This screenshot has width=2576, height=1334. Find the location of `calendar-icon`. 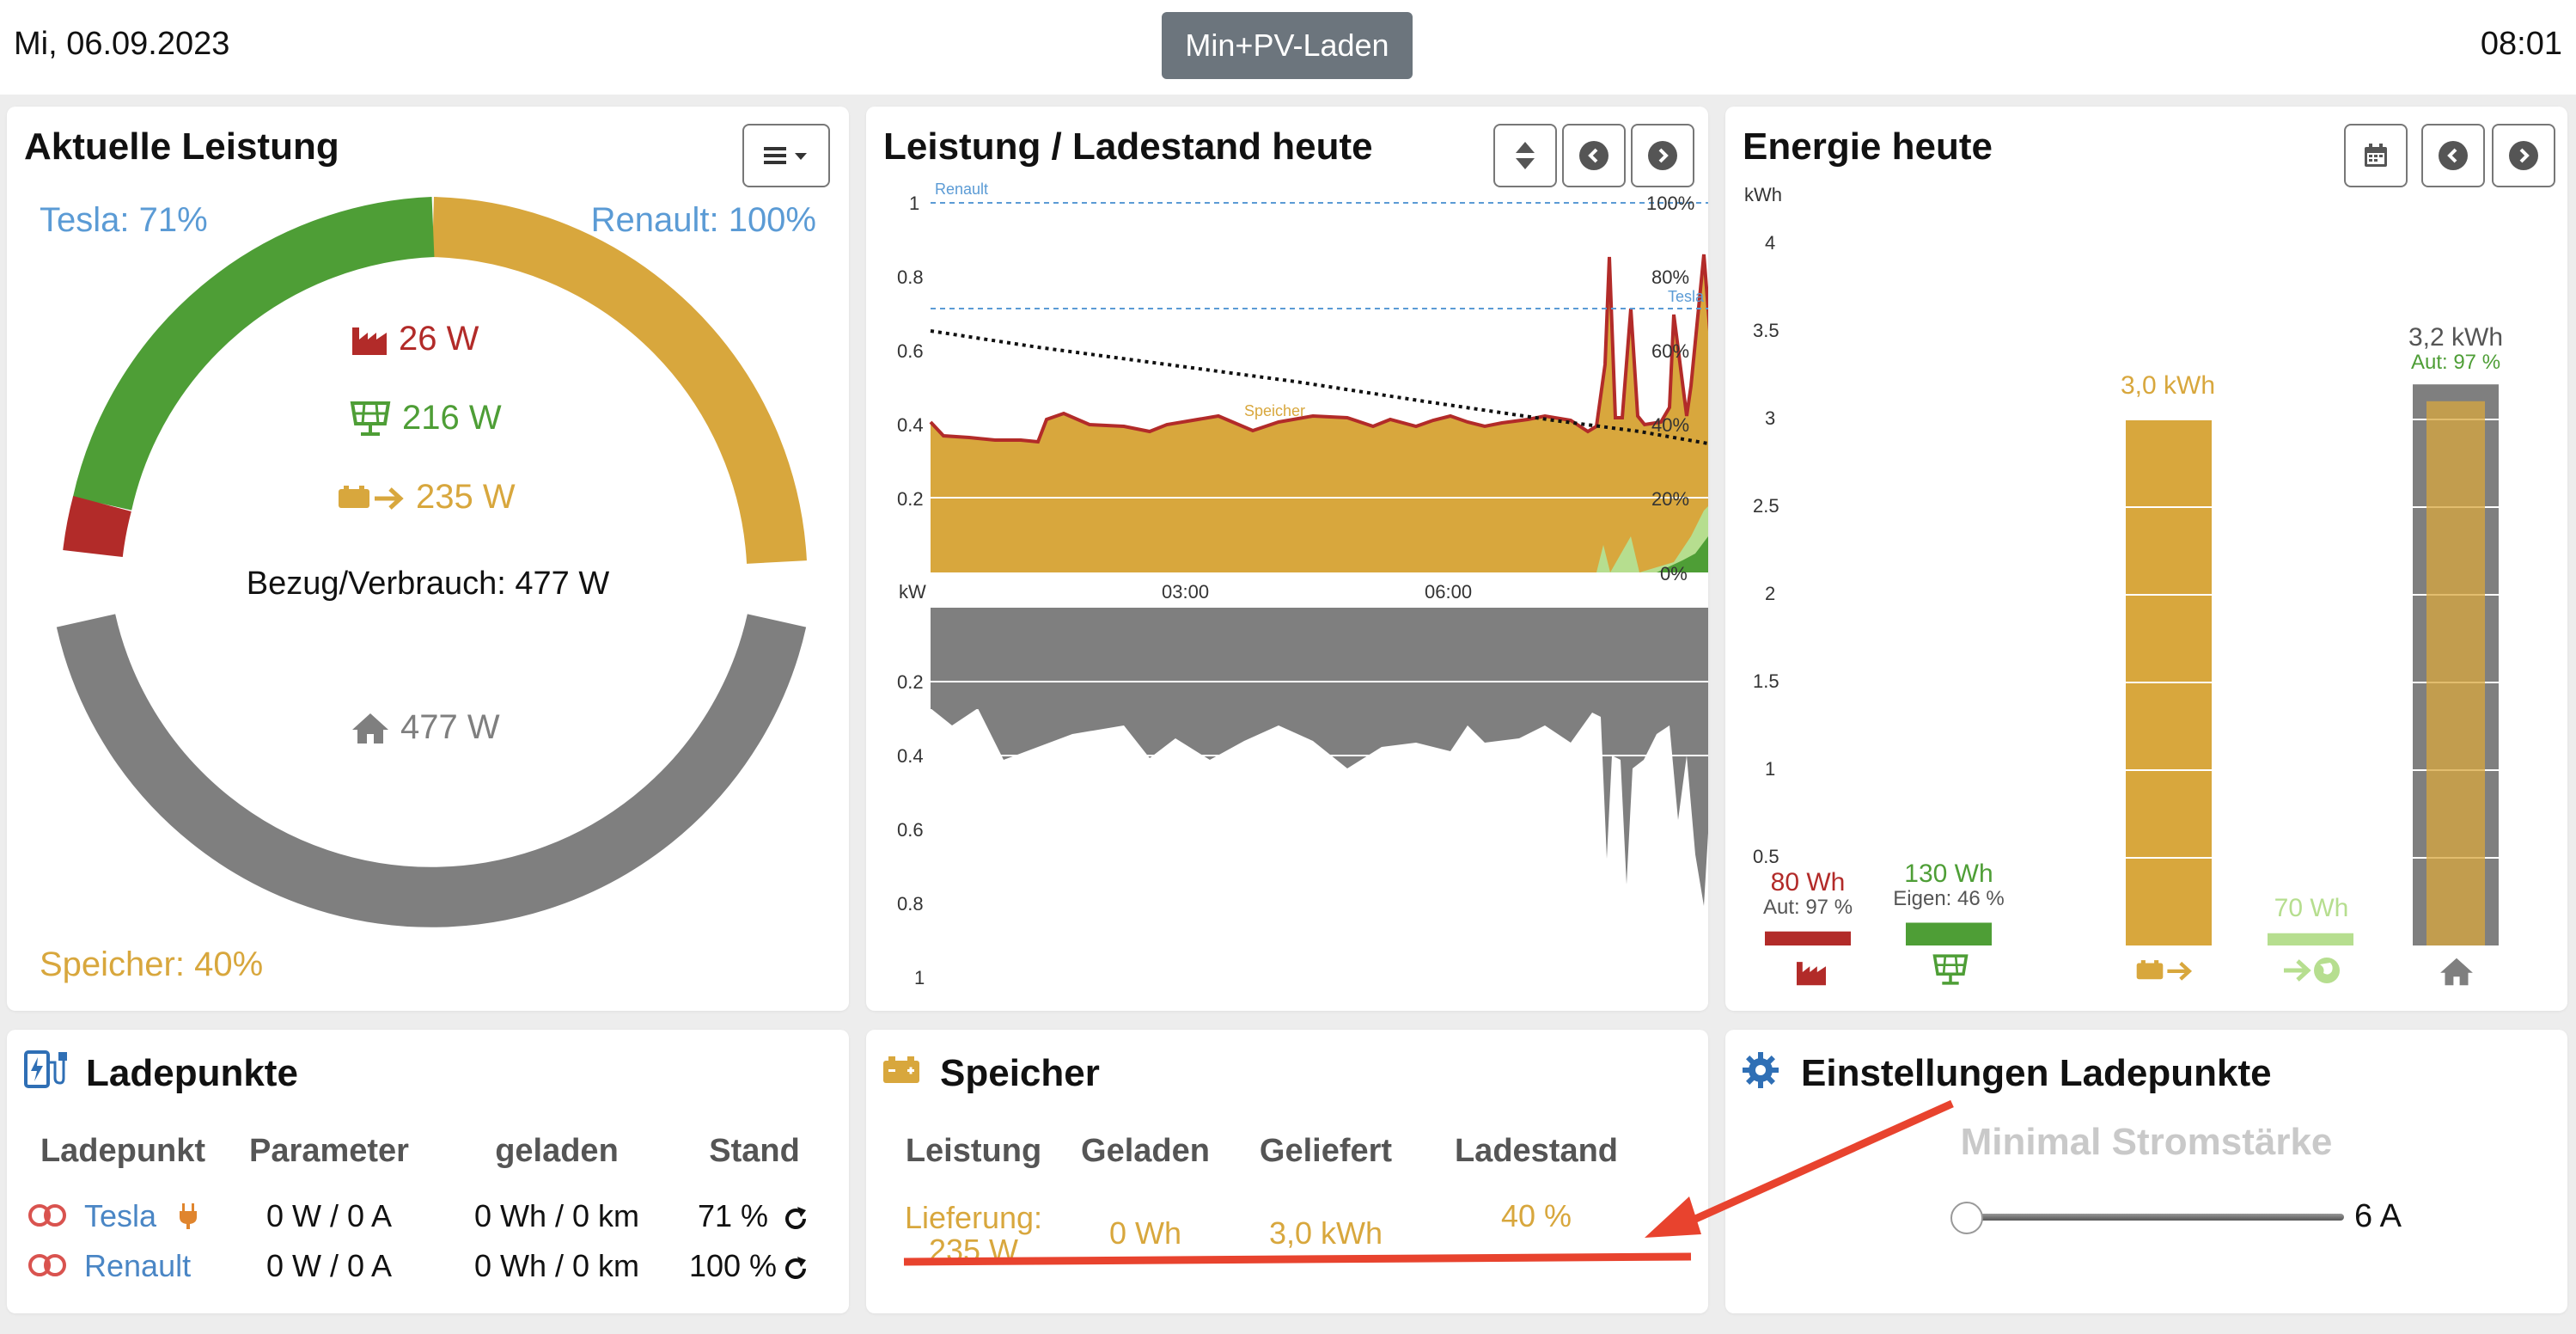

calendar-icon is located at coordinates (2376, 155).